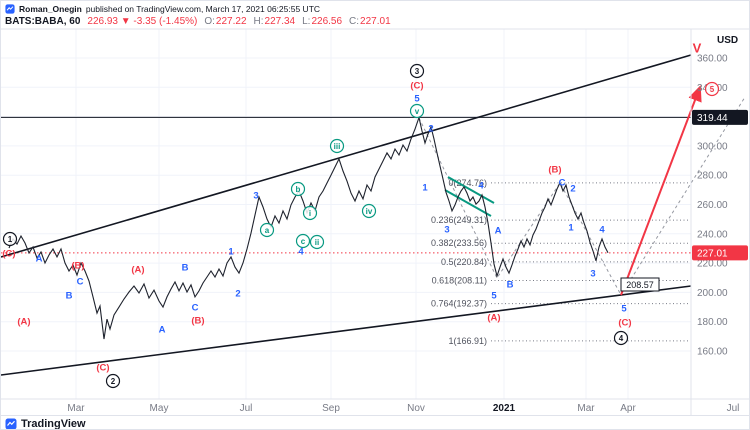 The width and height of the screenshot is (750, 430). I want to click on wave-label: c, so click(303, 241).